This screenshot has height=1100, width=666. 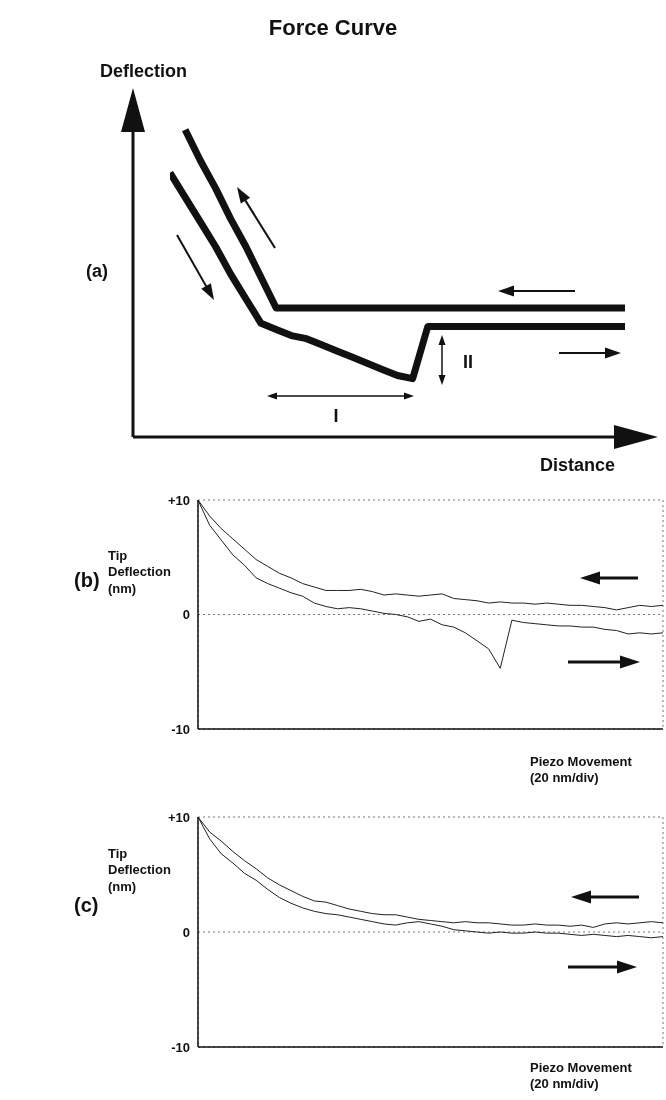 What do you see at coordinates (336, 416) in the screenshot?
I see `annotation: I` at bounding box center [336, 416].